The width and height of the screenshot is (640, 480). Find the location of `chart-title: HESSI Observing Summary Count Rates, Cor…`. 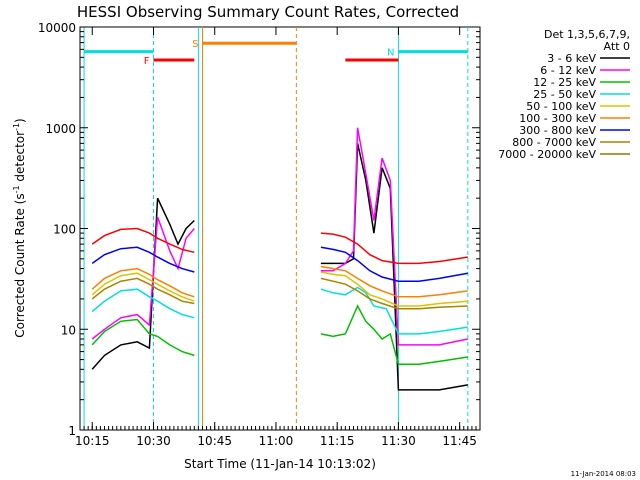

chart-title: HESSI Observing Summary Count Rates, Cor… is located at coordinates (268, 12).